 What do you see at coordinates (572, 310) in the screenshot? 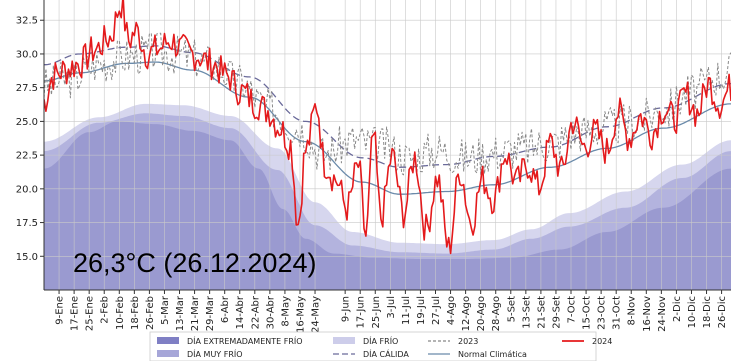
I see `x-tick-label: 7-Oct` at bounding box center [572, 310].